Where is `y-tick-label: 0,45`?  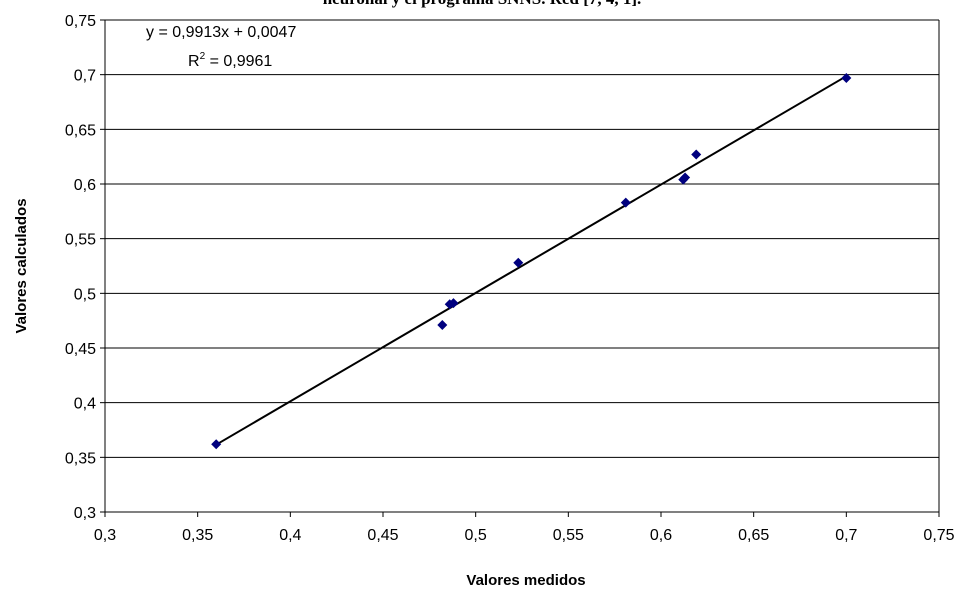 y-tick-label: 0,45 is located at coordinates (80, 349).